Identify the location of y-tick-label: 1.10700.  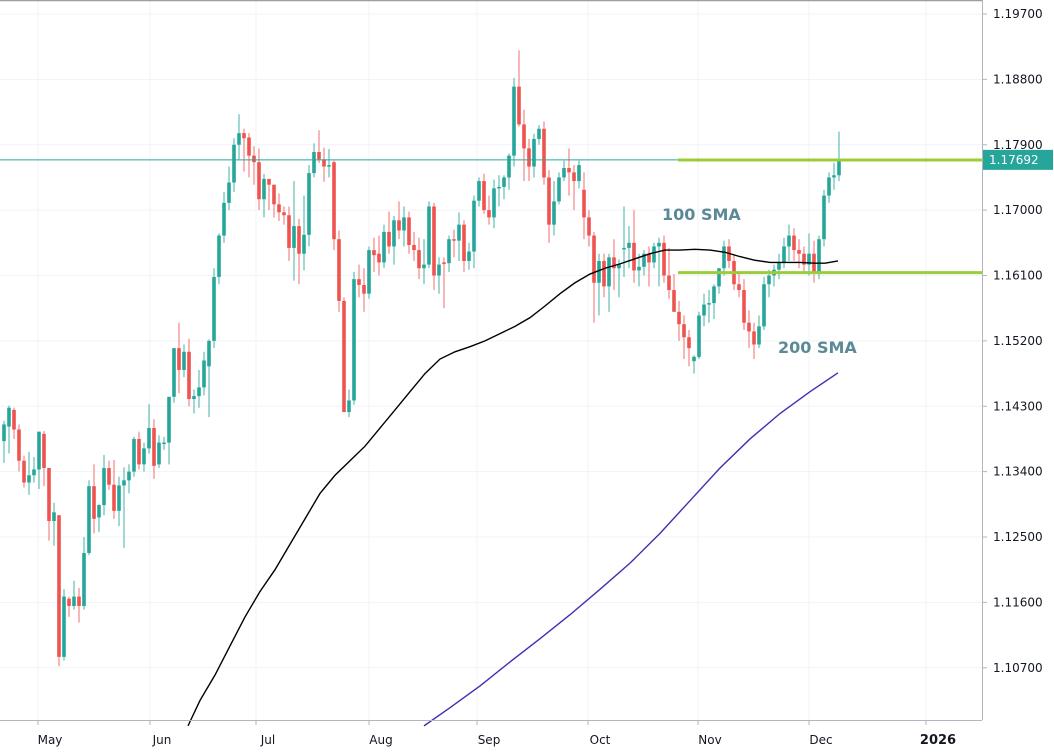
(1018, 668).